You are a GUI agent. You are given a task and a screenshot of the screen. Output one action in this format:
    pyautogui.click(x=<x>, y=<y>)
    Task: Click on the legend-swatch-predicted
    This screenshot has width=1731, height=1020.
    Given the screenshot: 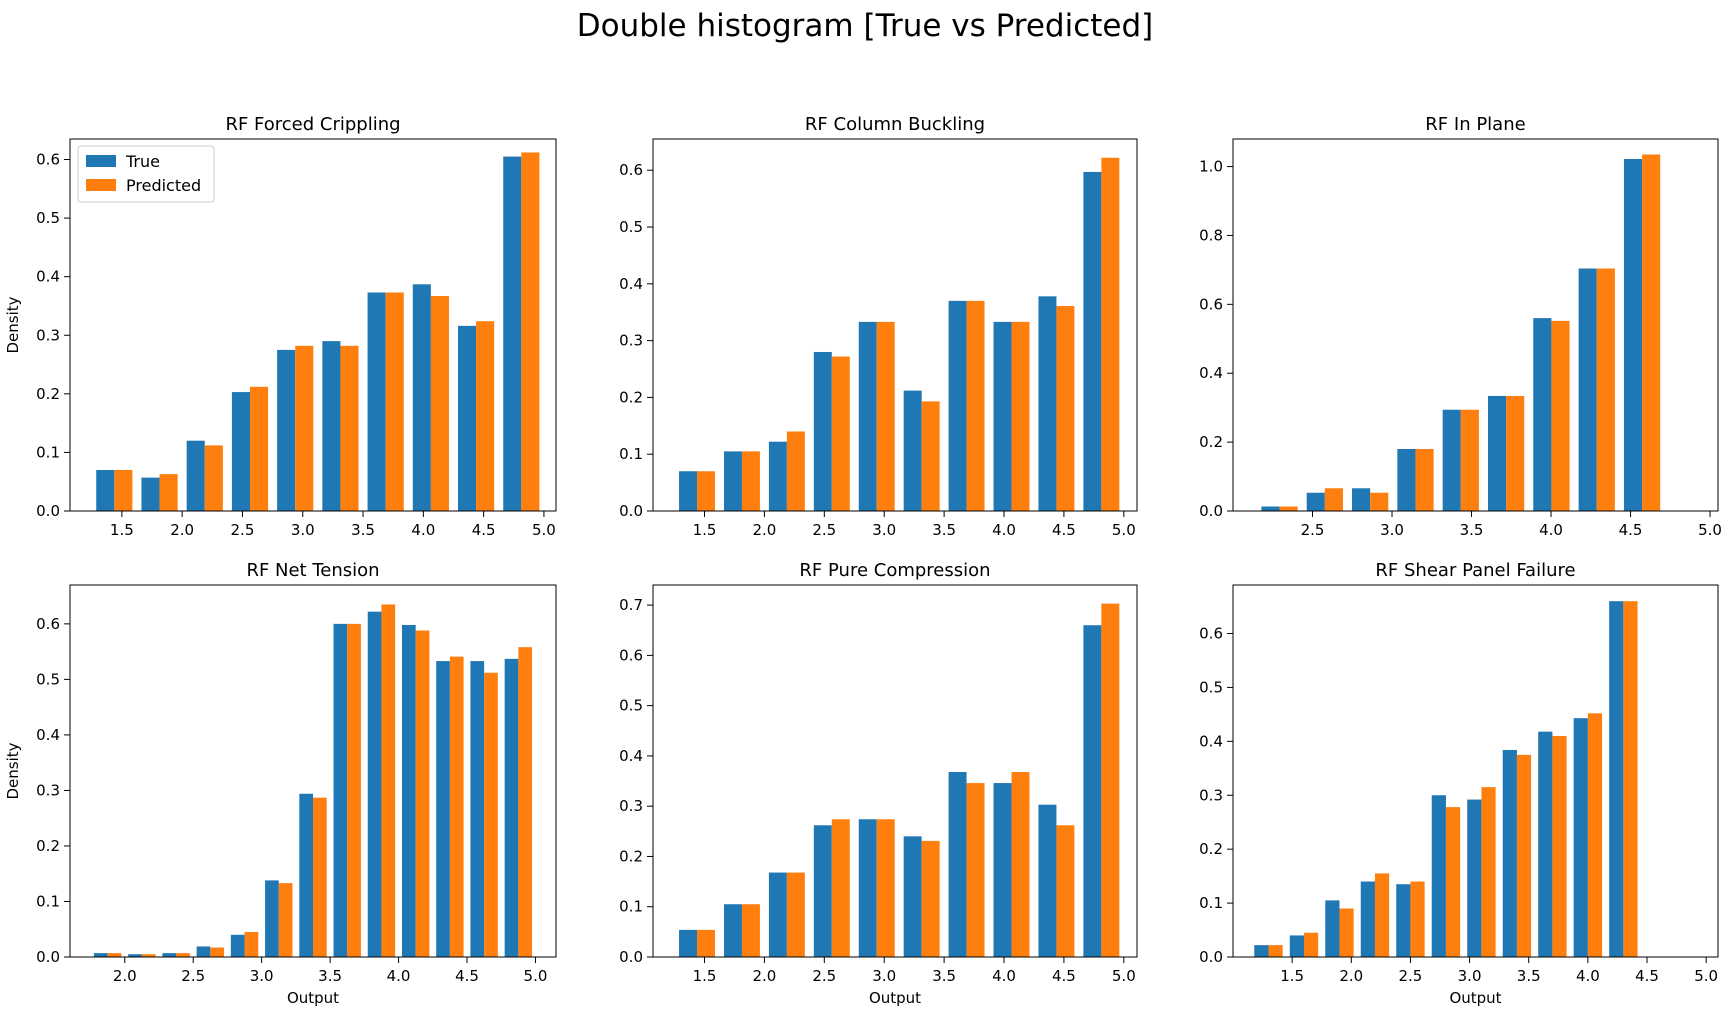 What is the action you would take?
    pyautogui.click(x=101, y=185)
    